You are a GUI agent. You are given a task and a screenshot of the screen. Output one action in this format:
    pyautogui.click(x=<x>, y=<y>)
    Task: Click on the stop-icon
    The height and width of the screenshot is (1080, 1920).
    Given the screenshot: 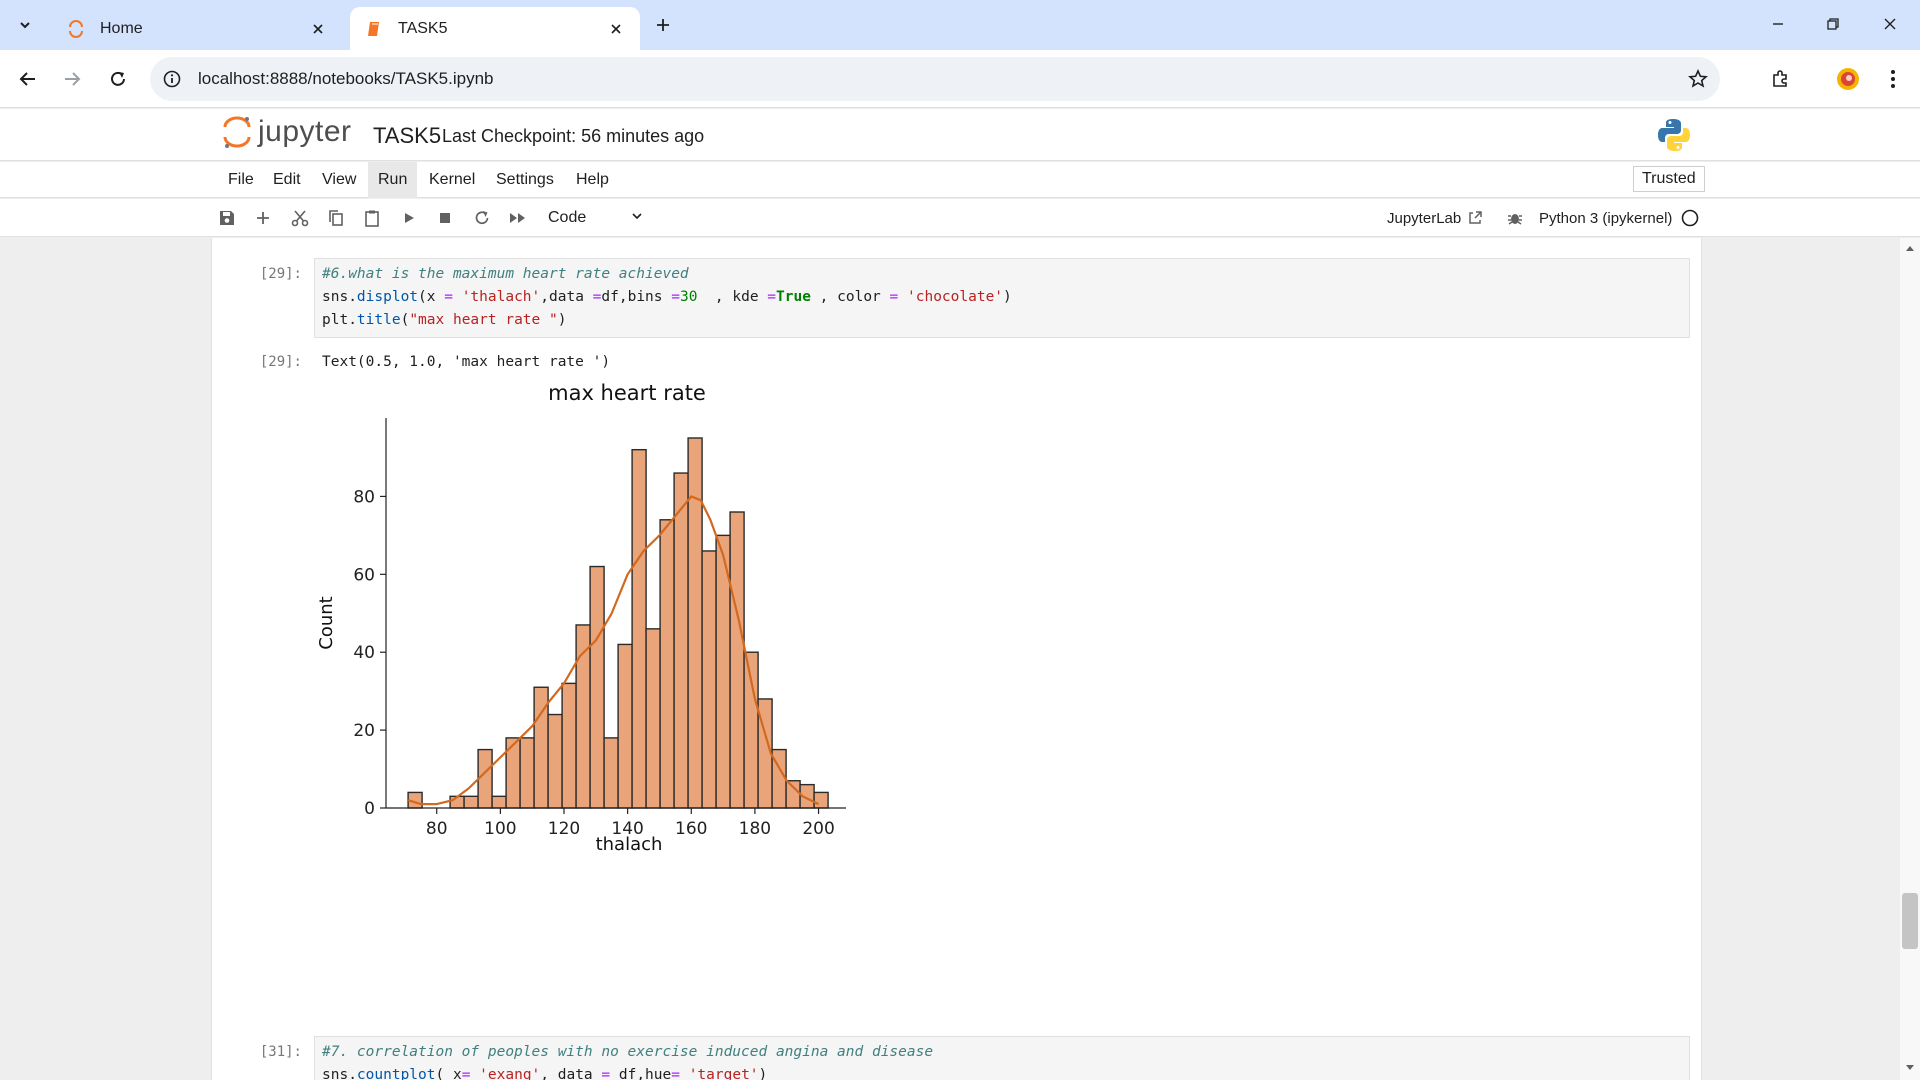 What is the action you would take?
    pyautogui.click(x=445, y=218)
    